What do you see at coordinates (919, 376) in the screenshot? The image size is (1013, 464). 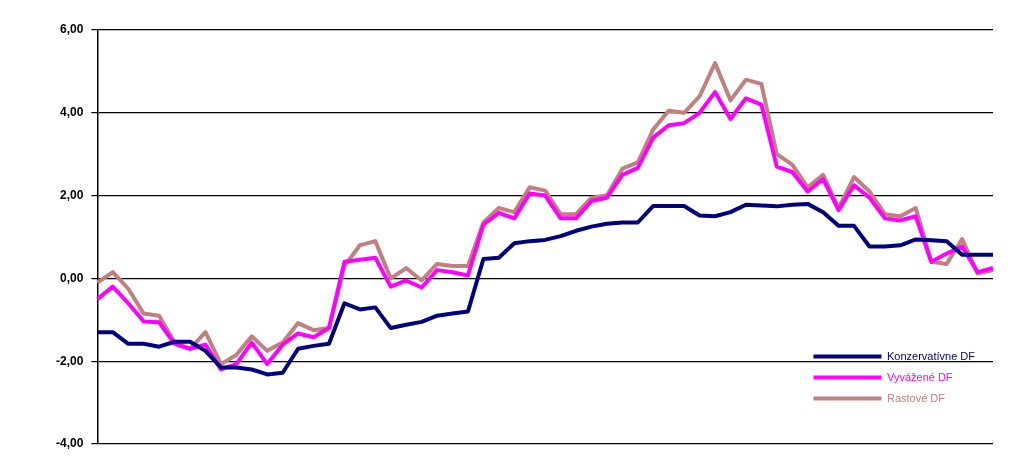 I see `text: Vyvážené DF` at bounding box center [919, 376].